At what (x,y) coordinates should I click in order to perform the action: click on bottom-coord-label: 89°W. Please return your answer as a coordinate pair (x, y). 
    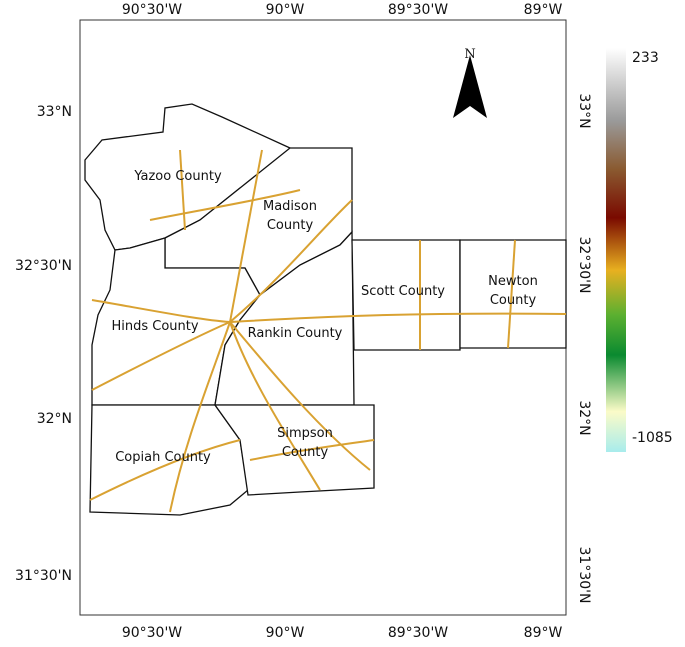
    Looking at the image, I should click on (543, 633).